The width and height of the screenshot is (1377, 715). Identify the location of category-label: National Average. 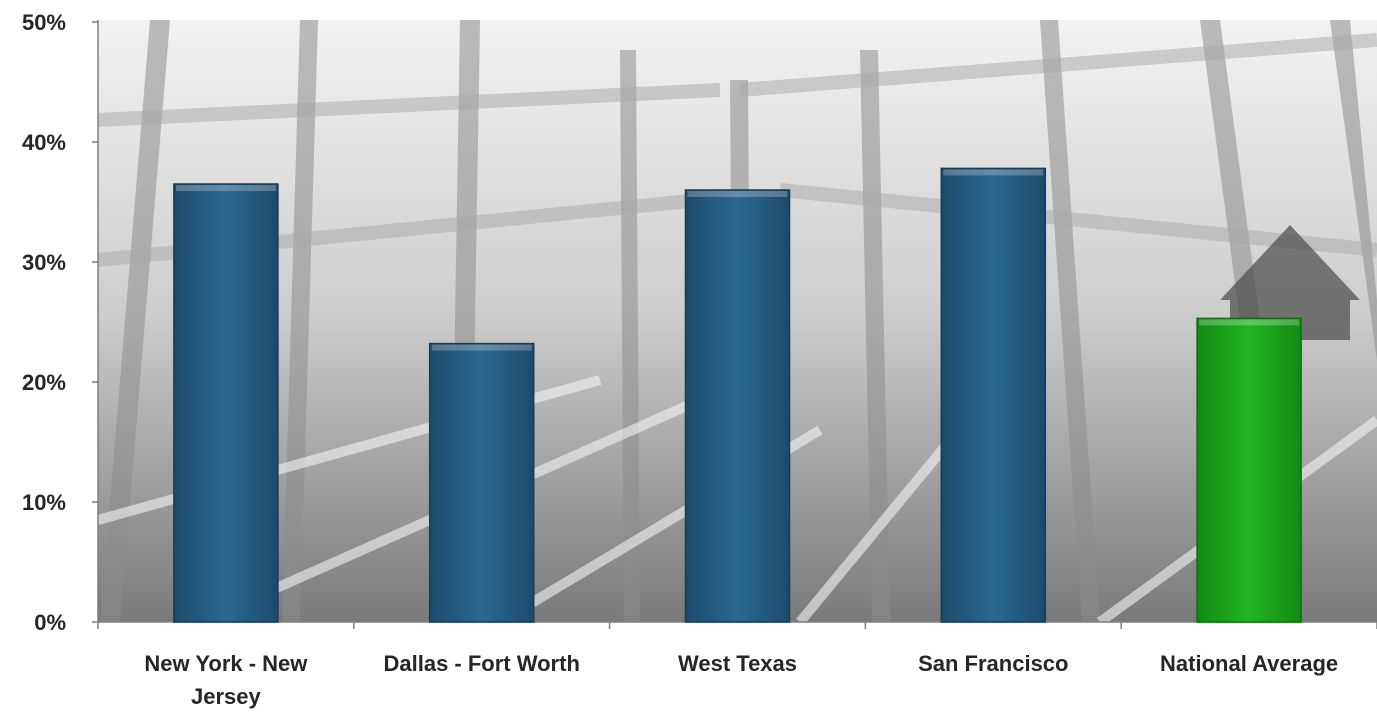
(1249, 663).